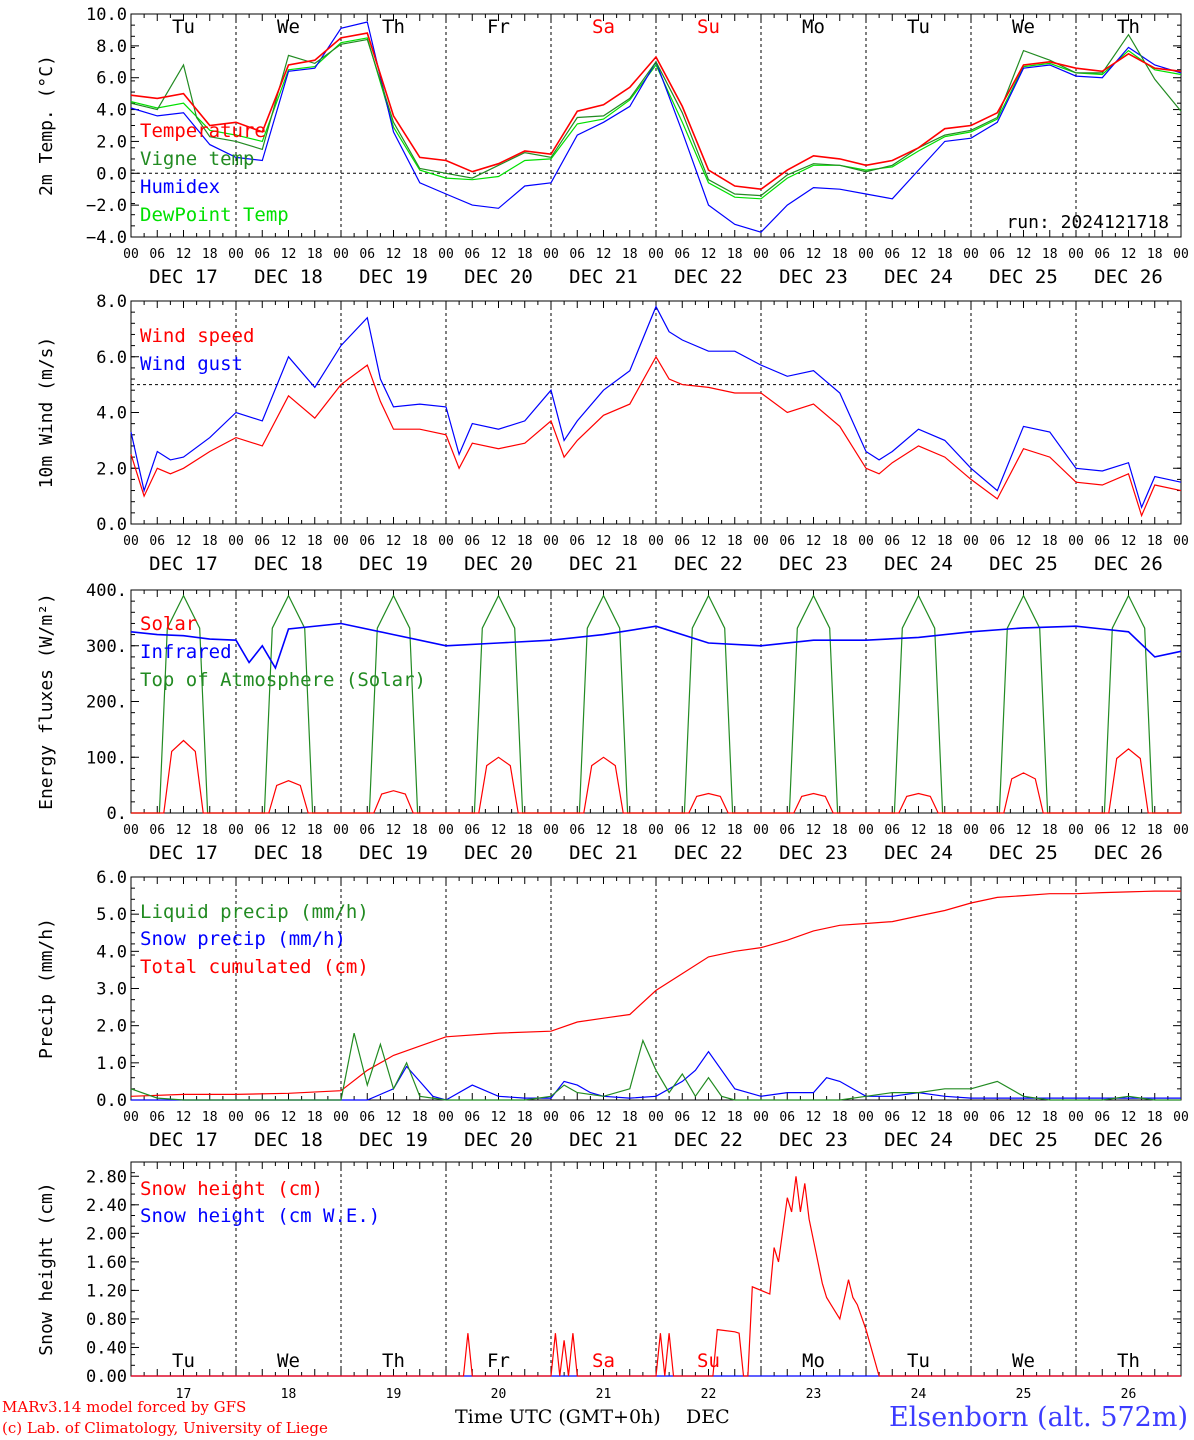 The image size is (1194, 1440). Describe the element at coordinates (106, 1291) in the screenshot. I see `y-tick-label: 1.20` at that location.